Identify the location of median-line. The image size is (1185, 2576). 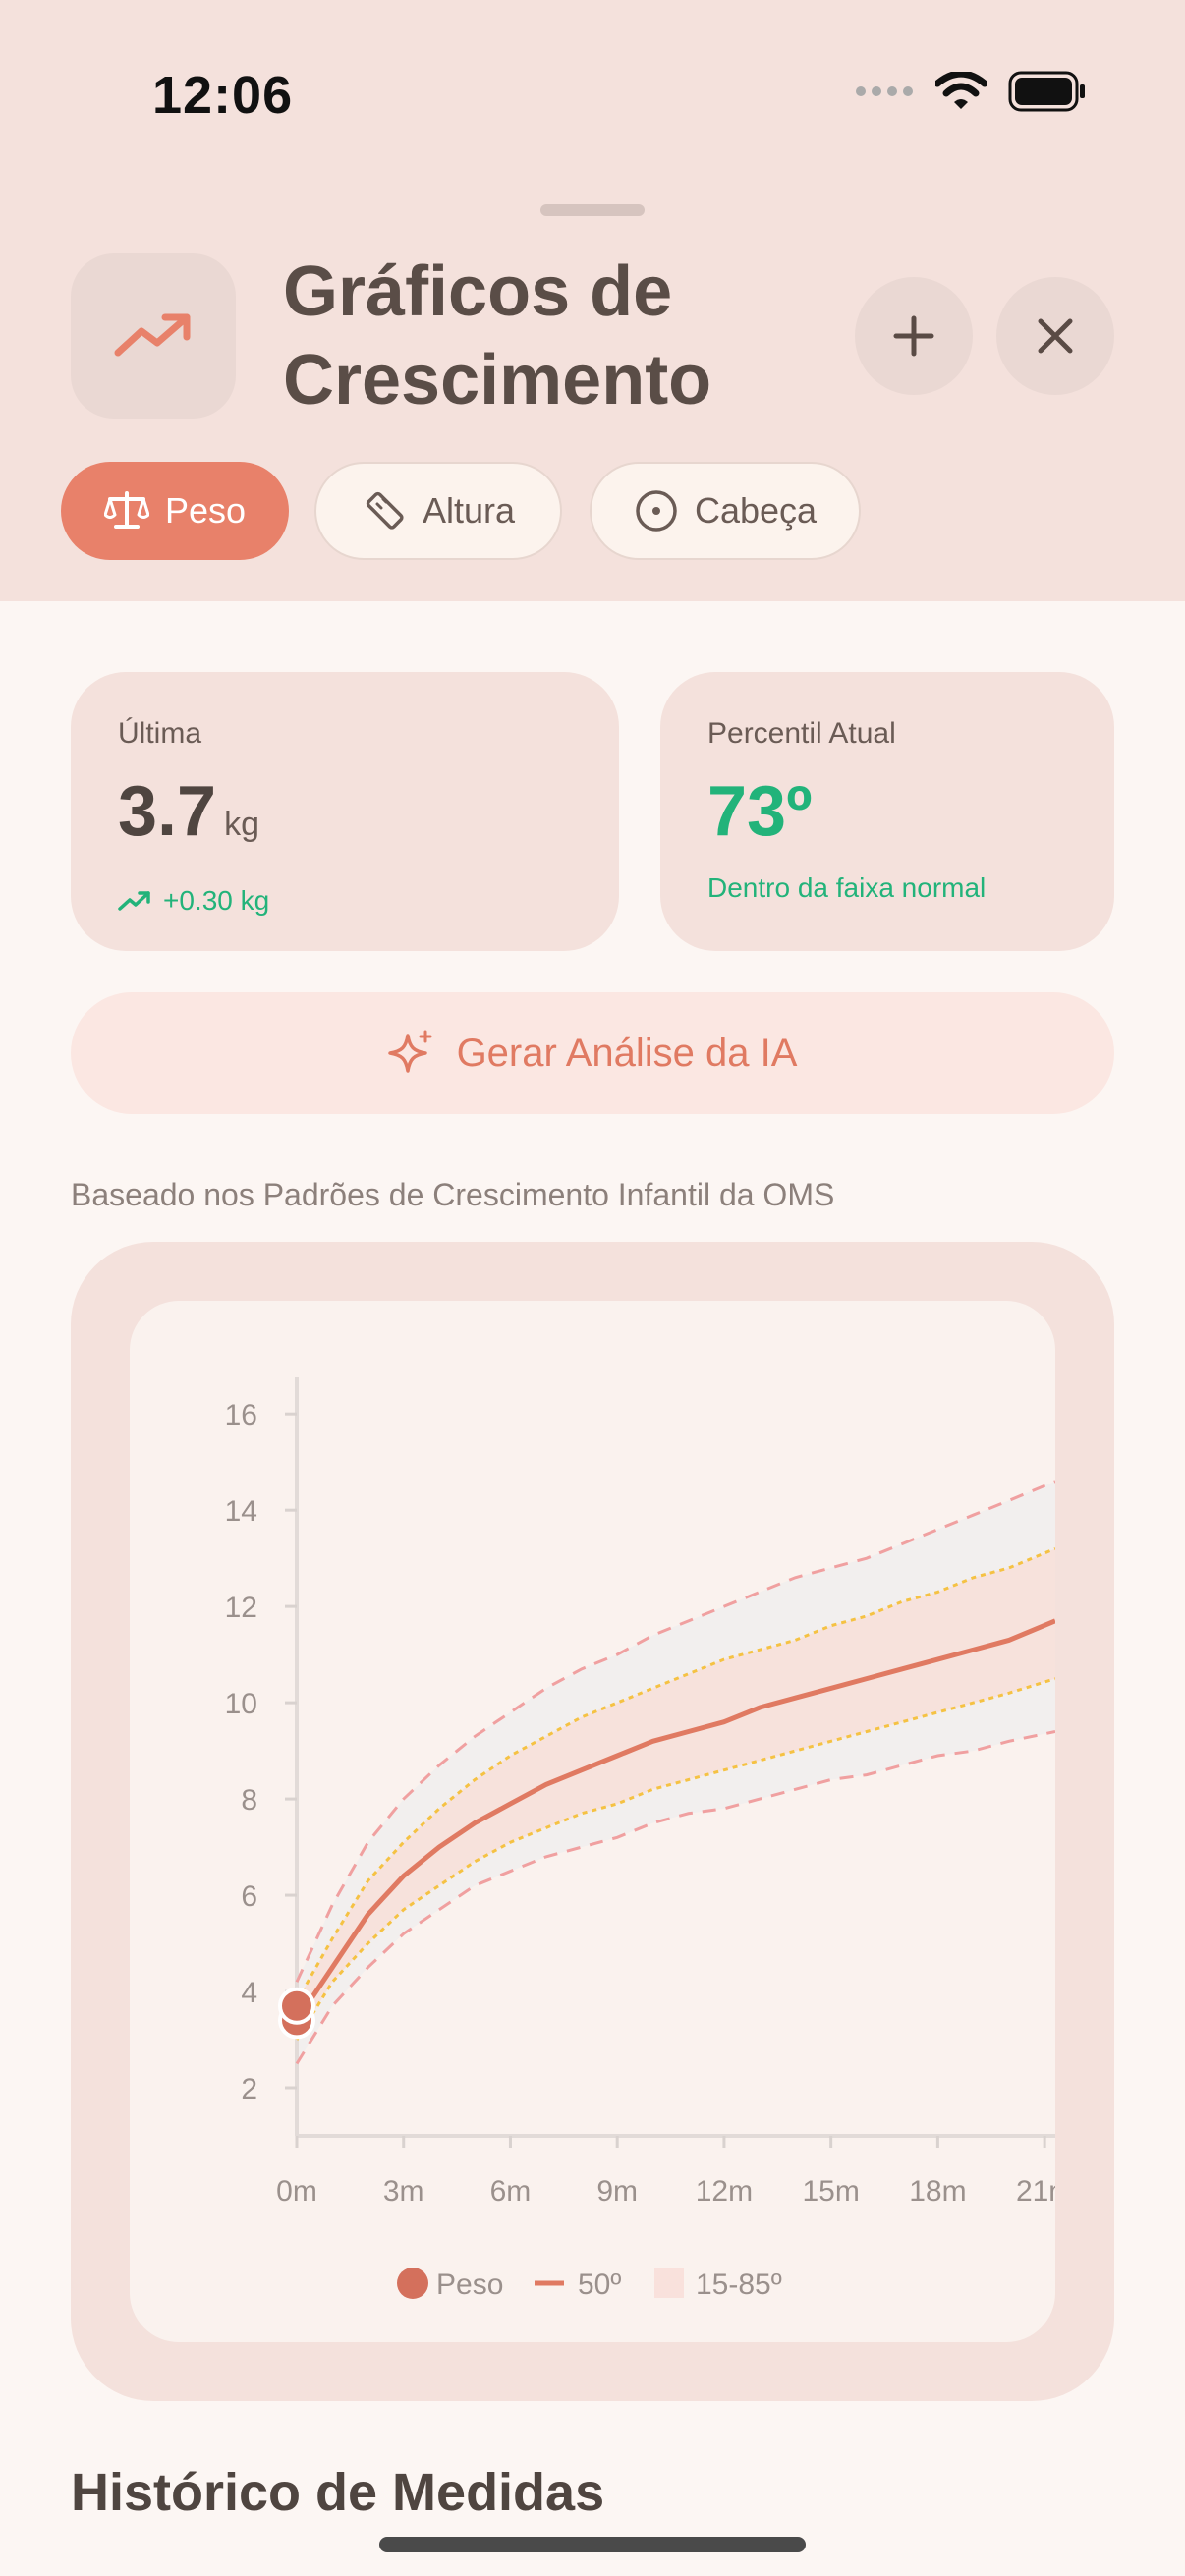
(674, 1820).